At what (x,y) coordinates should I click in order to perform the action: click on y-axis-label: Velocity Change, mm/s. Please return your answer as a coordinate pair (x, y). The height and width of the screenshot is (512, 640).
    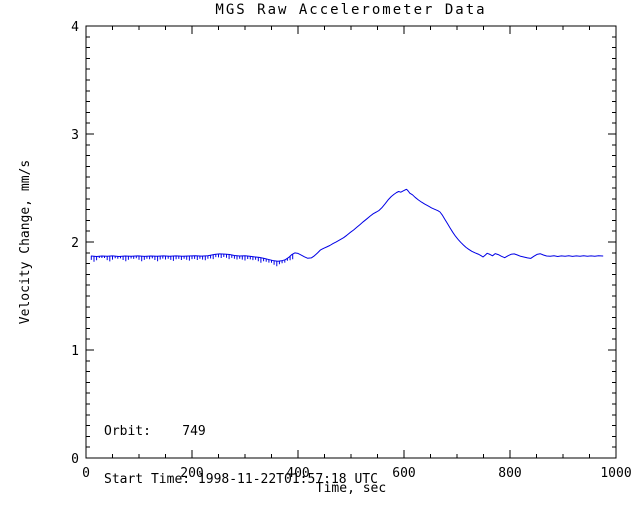
    Looking at the image, I should click on (25, 242).